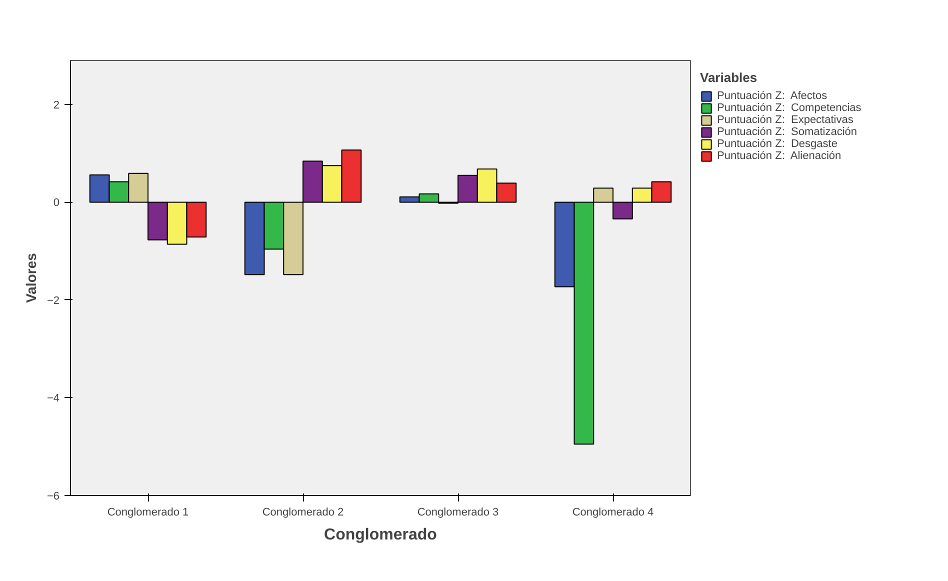 This screenshot has width=948, height=581. Describe the element at coordinates (303, 512) in the screenshot. I see `x-tick-label: Conglomerado 2` at that location.